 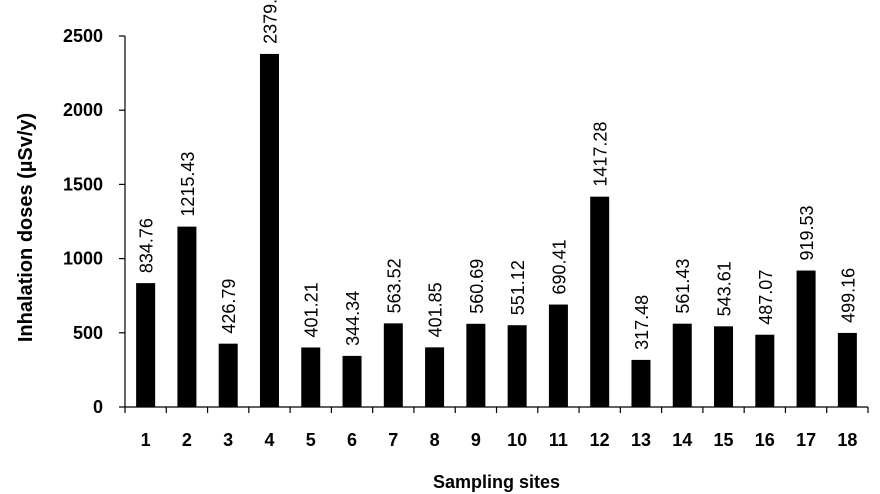 I want to click on x-tick-label: 2, so click(x=187, y=440).